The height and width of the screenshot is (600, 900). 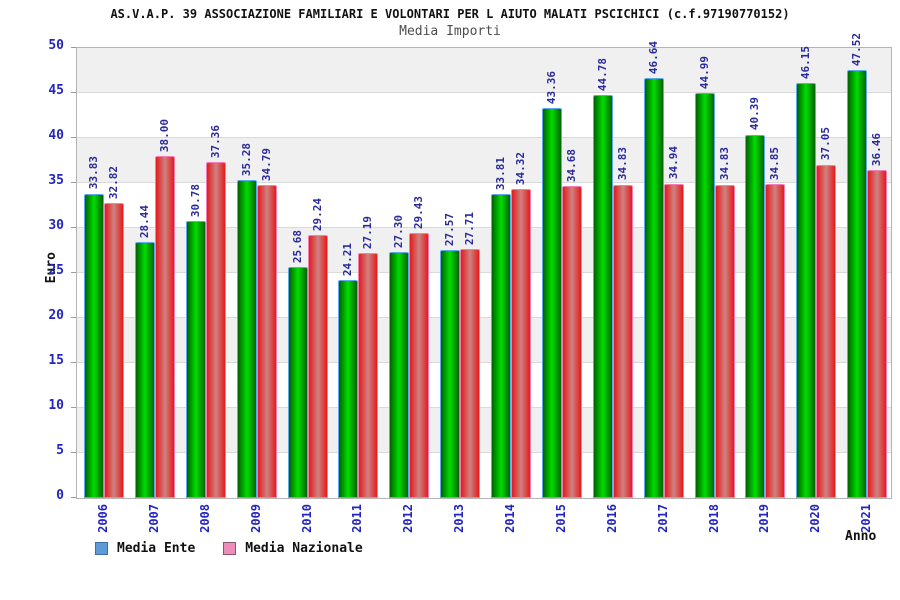 What do you see at coordinates (602, 74) in the screenshot?
I see `bar-value-label: 44.78` at bounding box center [602, 74].